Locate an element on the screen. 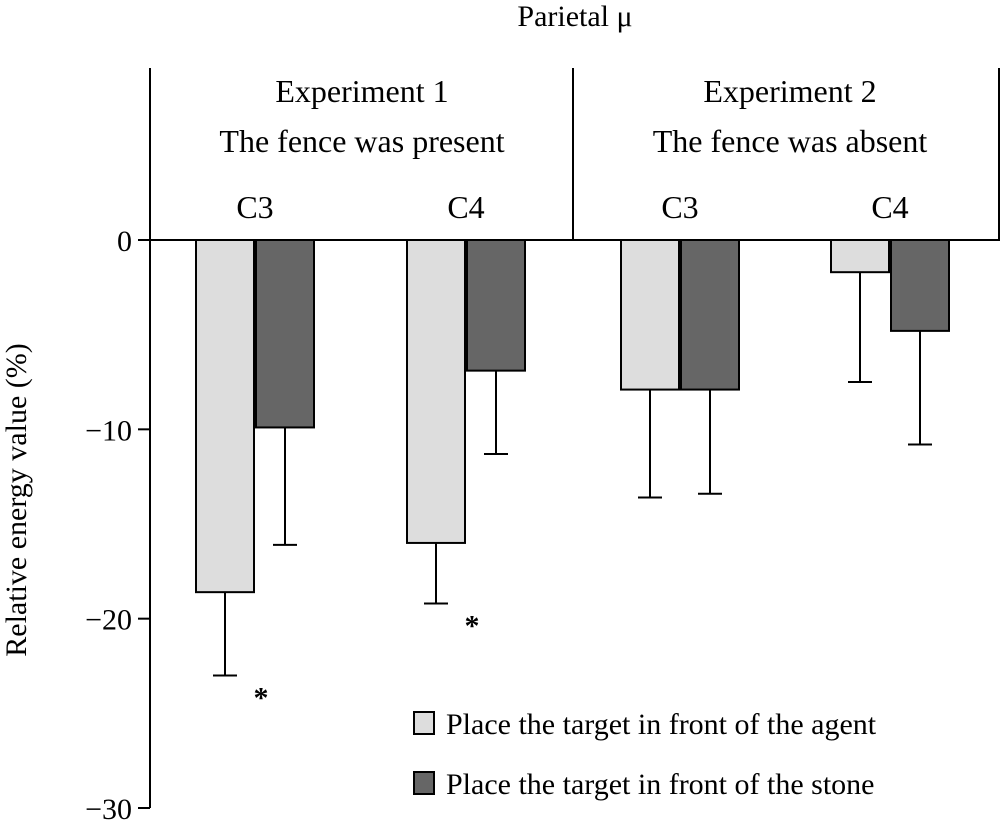 The image size is (1000, 822). legend-label: Place the target in front of the agent is located at coordinates (661, 724).